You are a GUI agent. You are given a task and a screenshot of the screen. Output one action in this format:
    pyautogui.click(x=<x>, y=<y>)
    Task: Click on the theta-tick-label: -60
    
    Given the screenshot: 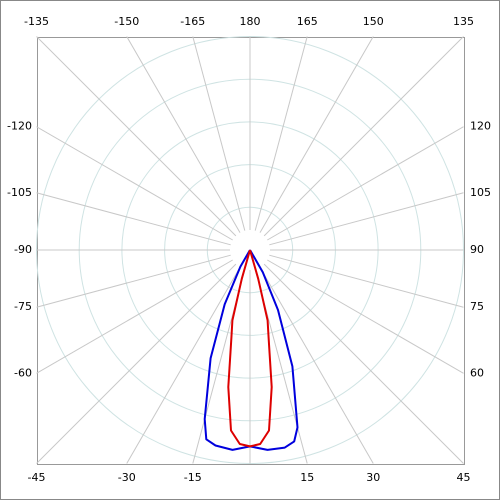 What is the action you would take?
    pyautogui.click(x=23, y=372)
    